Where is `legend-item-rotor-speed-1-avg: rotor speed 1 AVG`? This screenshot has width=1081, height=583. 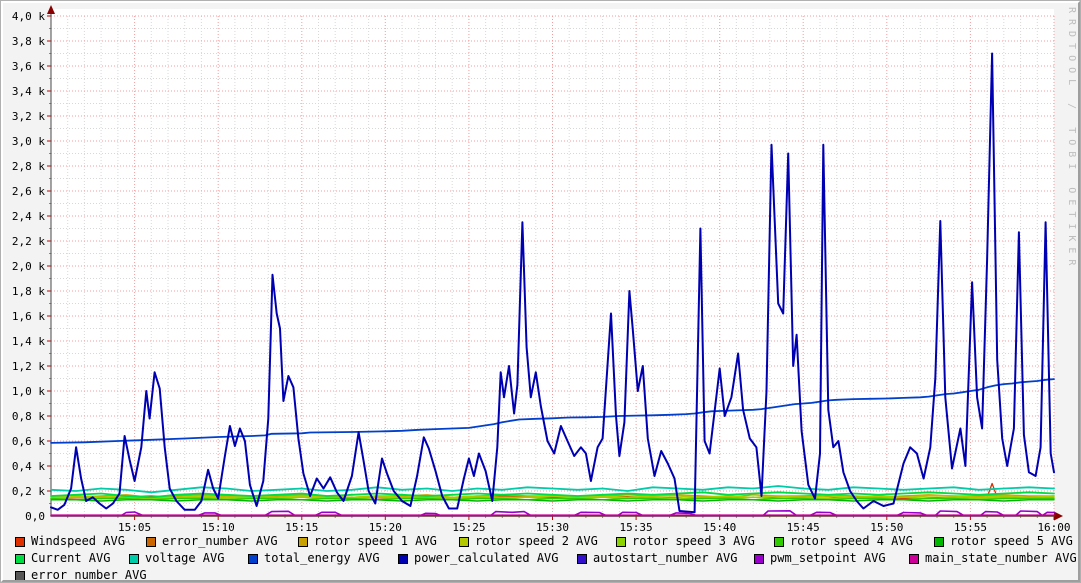
legend-item-rotor-speed-1-avg: rotor speed 1 AVG is located at coordinates (367, 541).